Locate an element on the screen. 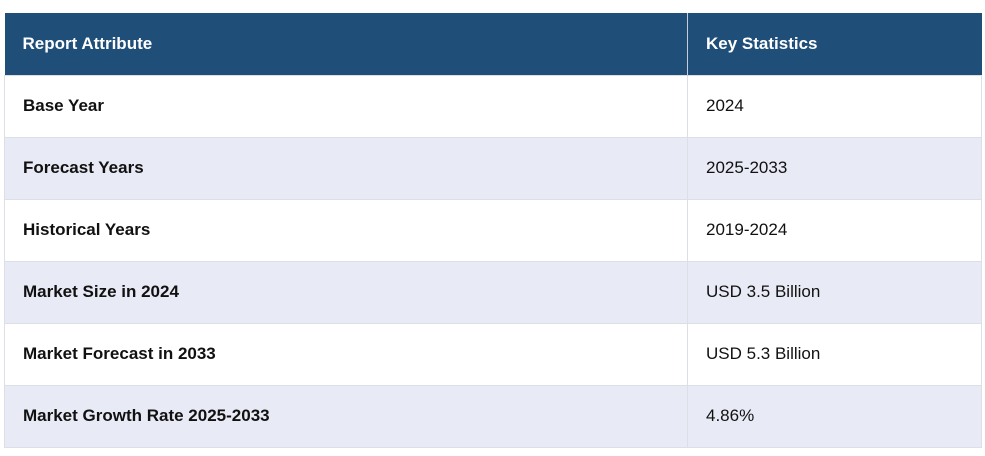  statistic-cell: USD 5.3 Billion is located at coordinates (834, 353).